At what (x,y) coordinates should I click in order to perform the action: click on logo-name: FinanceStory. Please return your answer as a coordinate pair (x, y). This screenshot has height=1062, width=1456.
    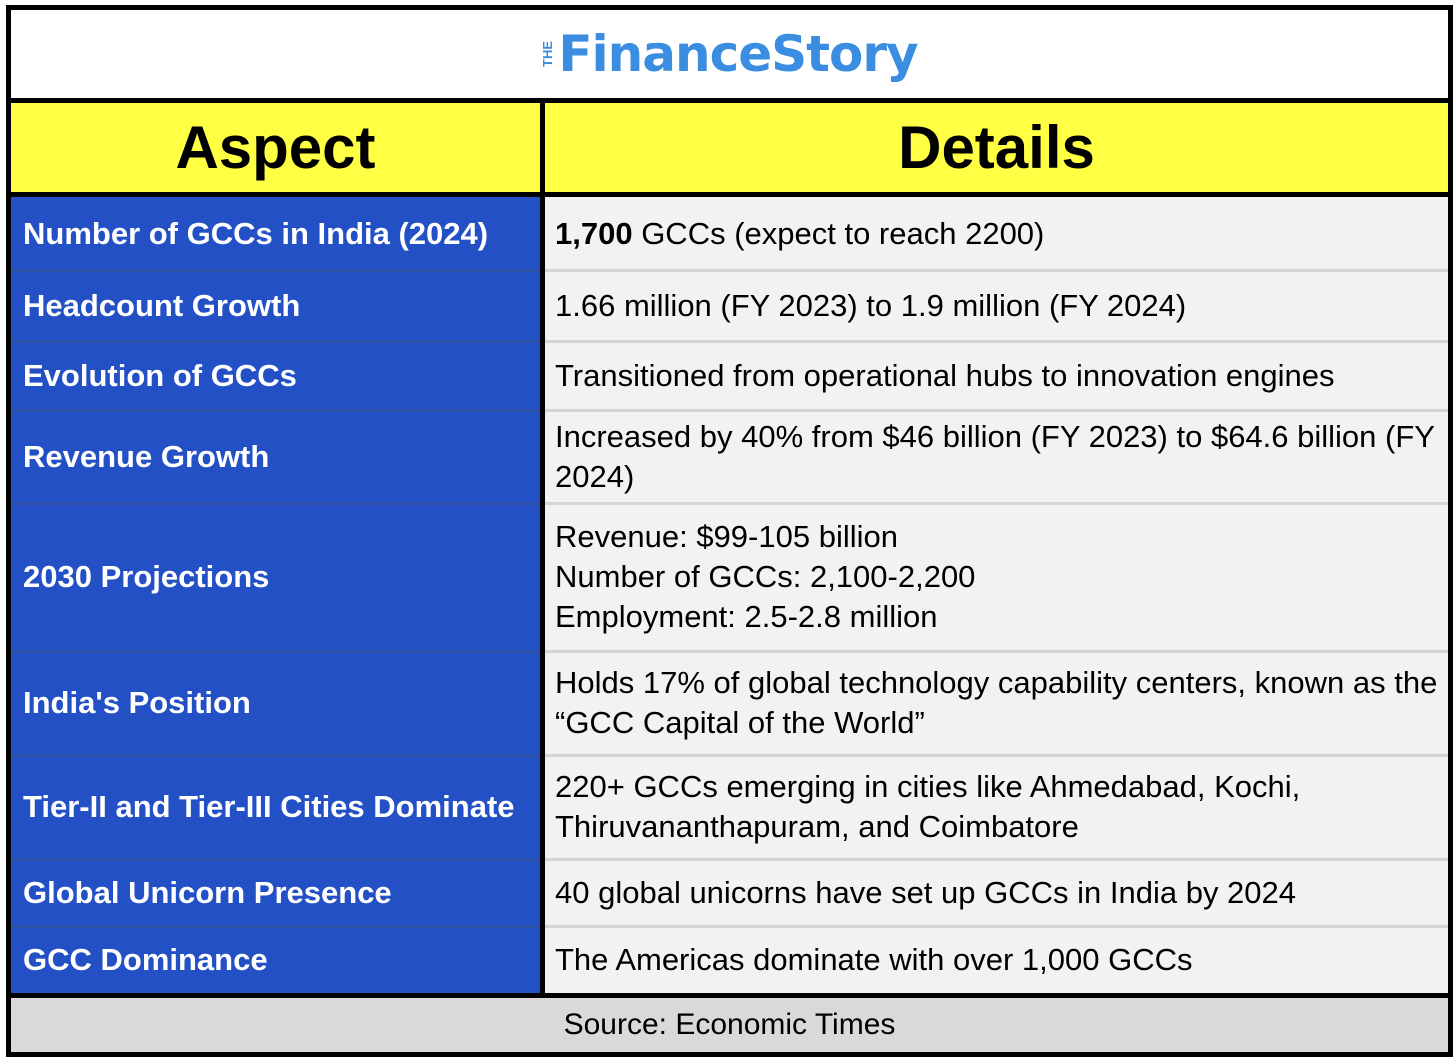
    Looking at the image, I should click on (738, 54).